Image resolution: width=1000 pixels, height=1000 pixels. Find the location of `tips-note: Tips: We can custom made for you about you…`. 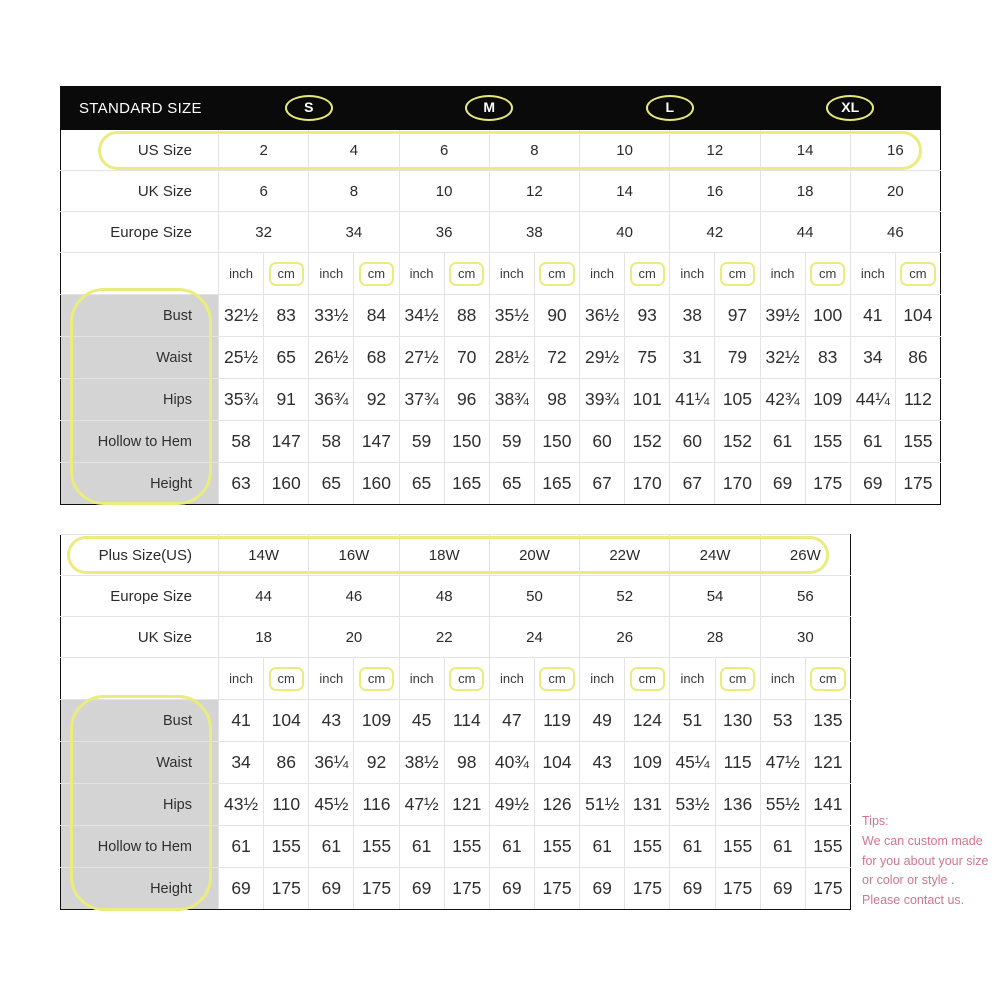

tips-note: Tips: We can custom made for you about you… is located at coordinates (930, 861).